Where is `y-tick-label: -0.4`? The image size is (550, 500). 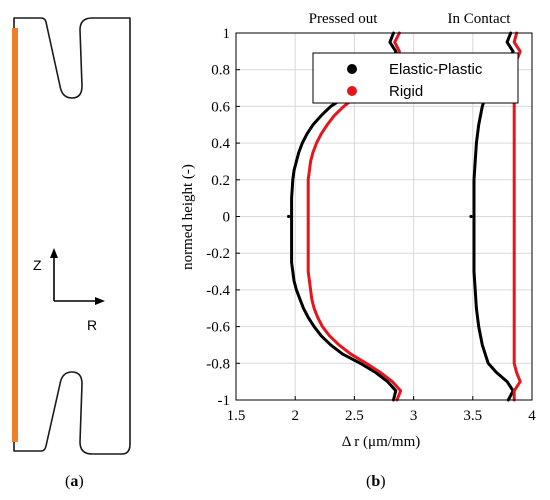
y-tick-label: -0.4 is located at coordinates (218, 291).